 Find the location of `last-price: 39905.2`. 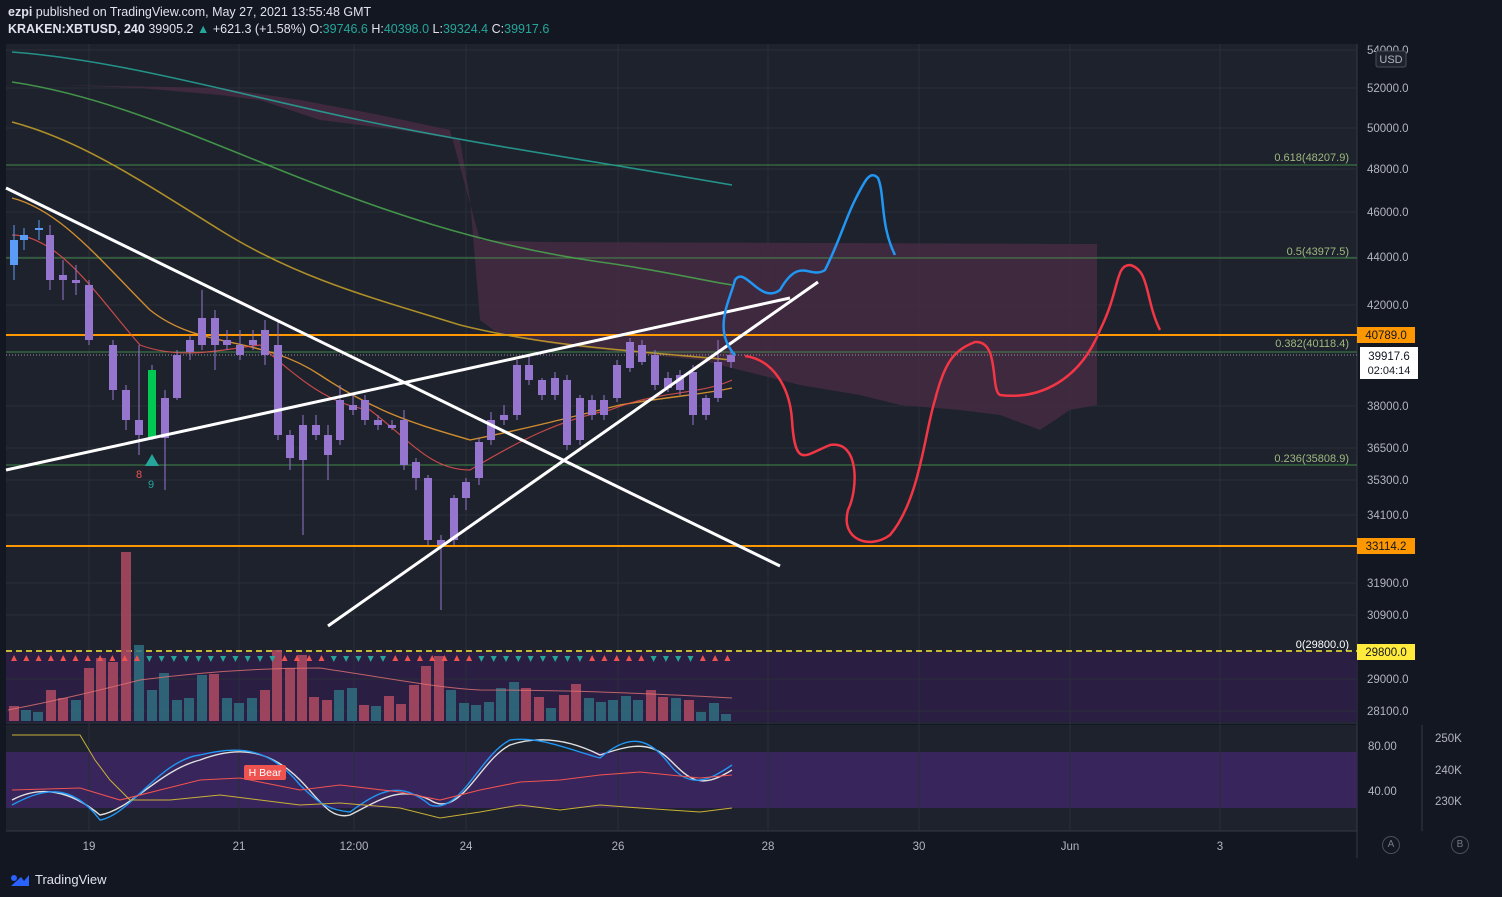

last-price: 39905.2 is located at coordinates (171, 29).